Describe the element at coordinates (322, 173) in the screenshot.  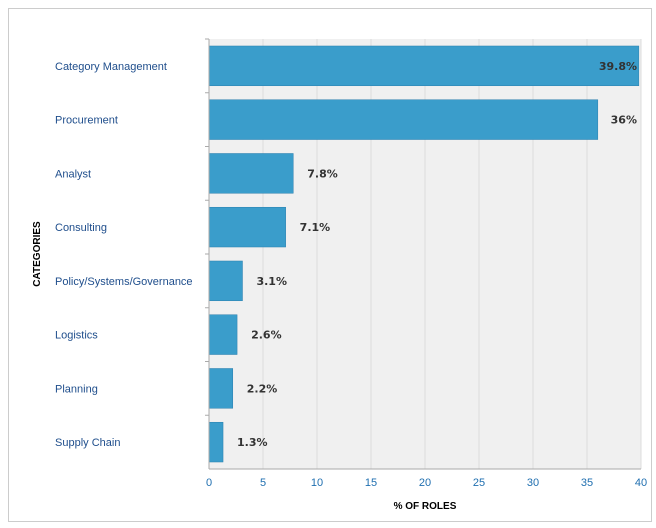
I see `data-label: 7.8%` at that location.